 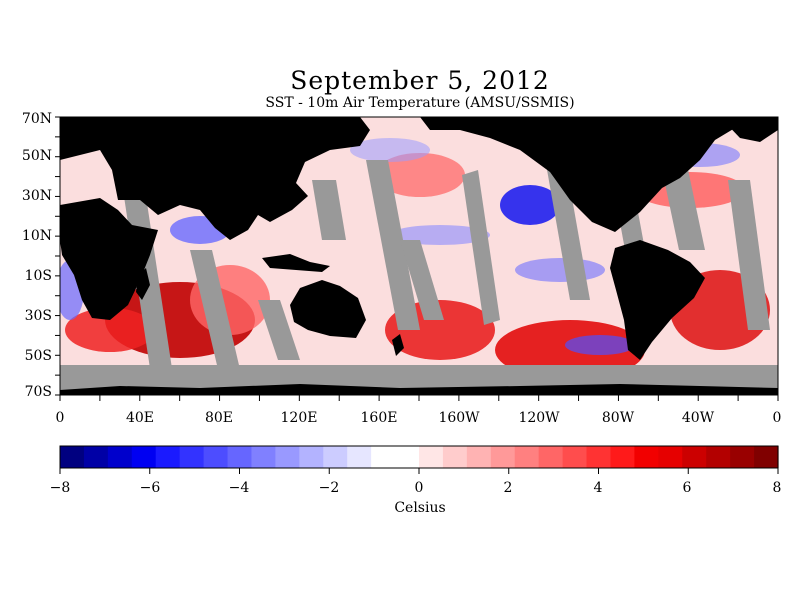 What do you see at coordinates (36, 236) in the screenshot?
I see `lat-label: 10N` at bounding box center [36, 236].